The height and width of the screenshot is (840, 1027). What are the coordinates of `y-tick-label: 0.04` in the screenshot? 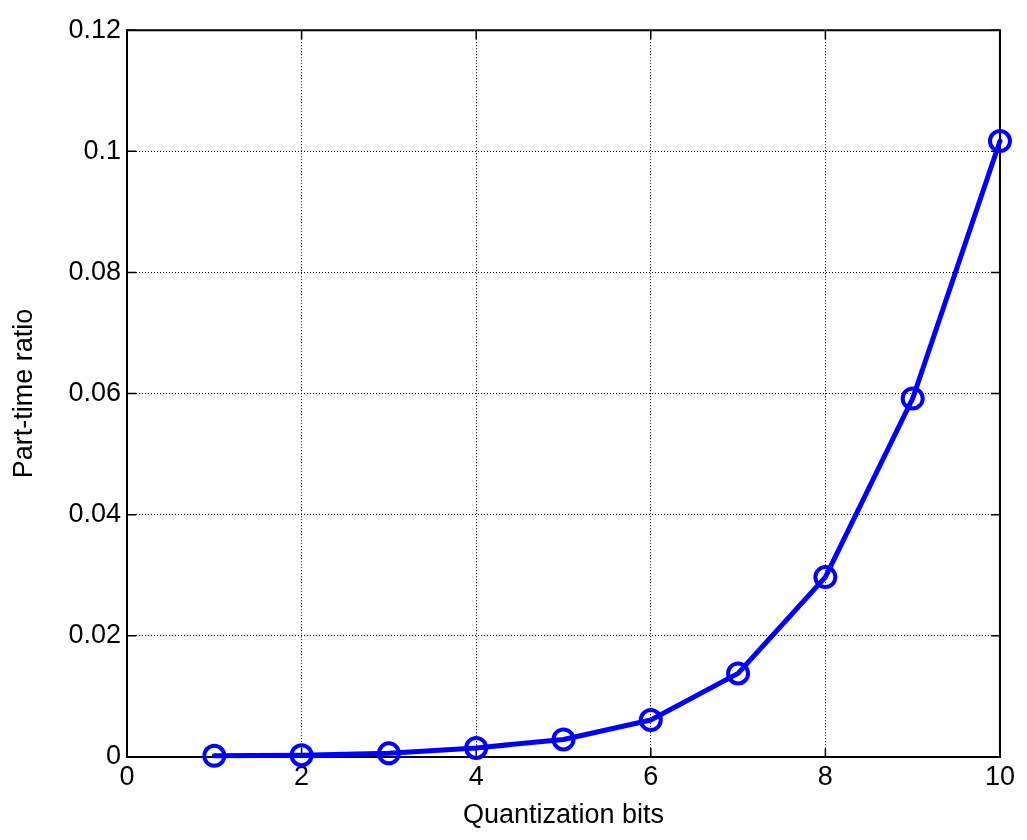 It's located at (94, 513).